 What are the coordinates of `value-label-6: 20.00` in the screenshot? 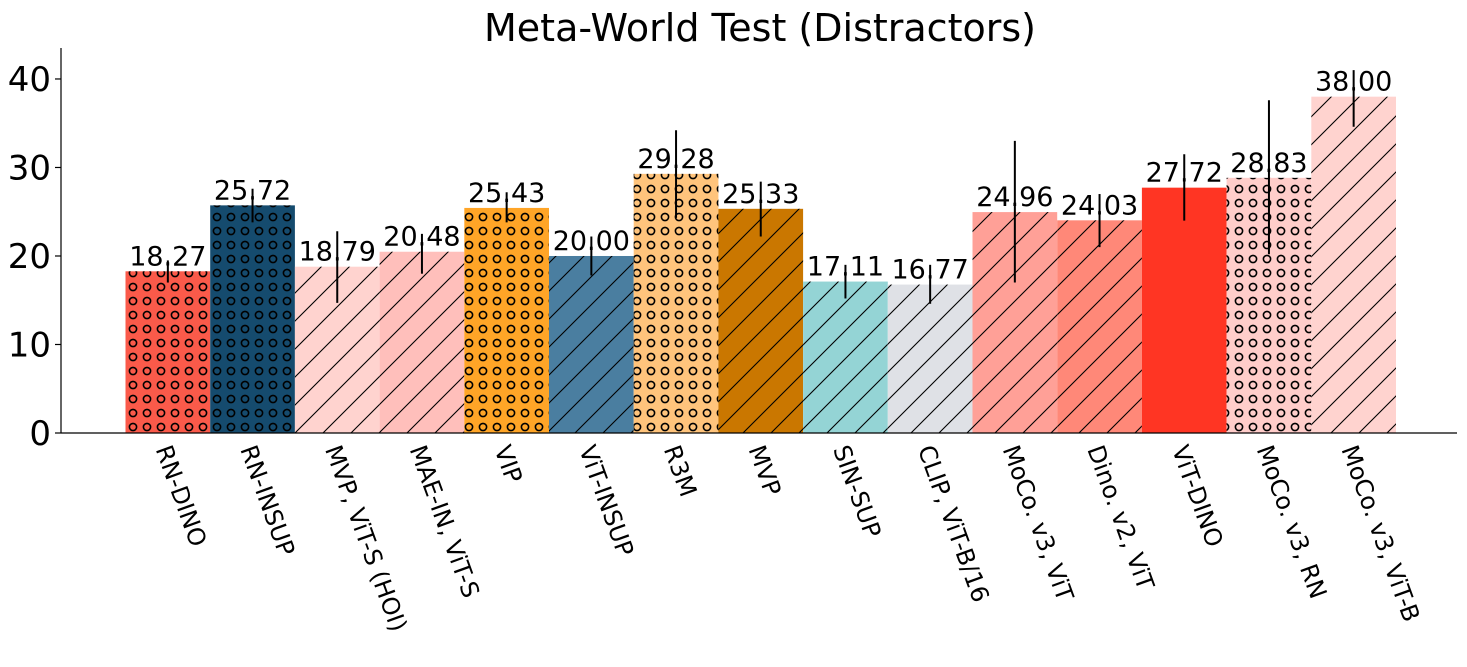 It's located at (591, 241).